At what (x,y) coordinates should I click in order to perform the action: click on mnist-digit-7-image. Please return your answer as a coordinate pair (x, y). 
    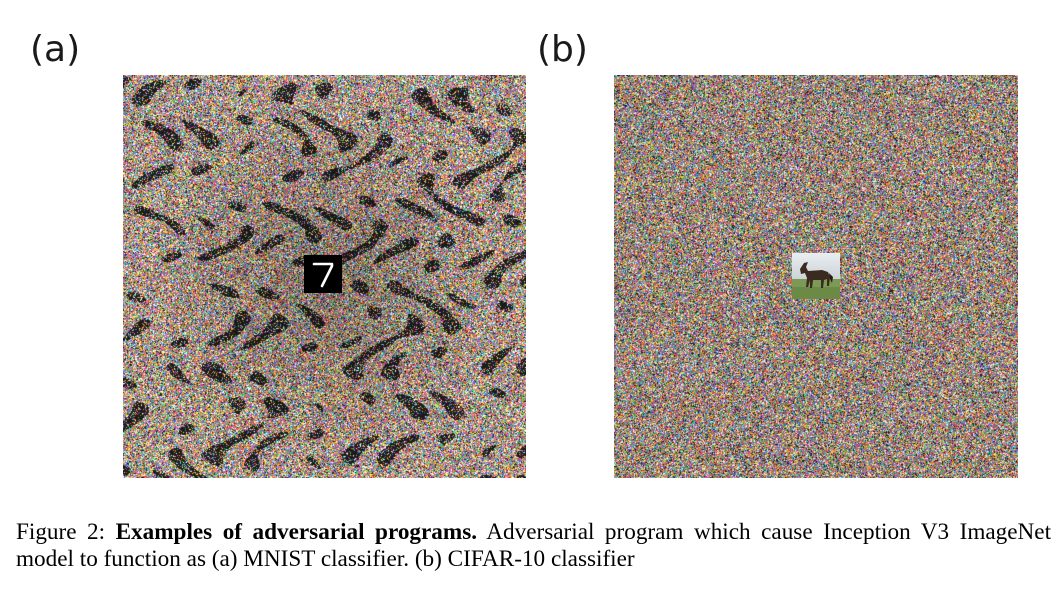
    Looking at the image, I should click on (323, 274).